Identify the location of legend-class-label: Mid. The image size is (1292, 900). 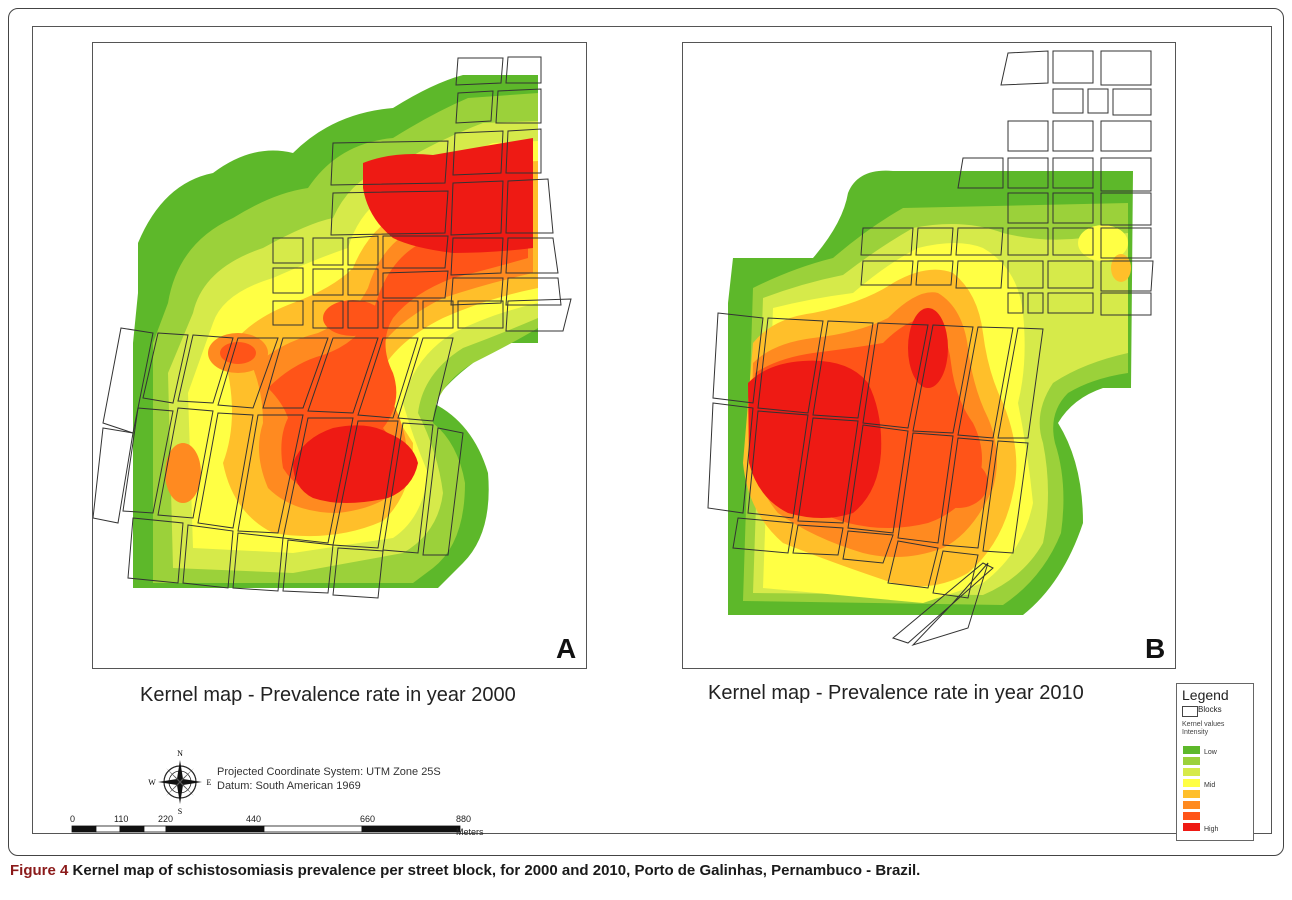
(1210, 785).